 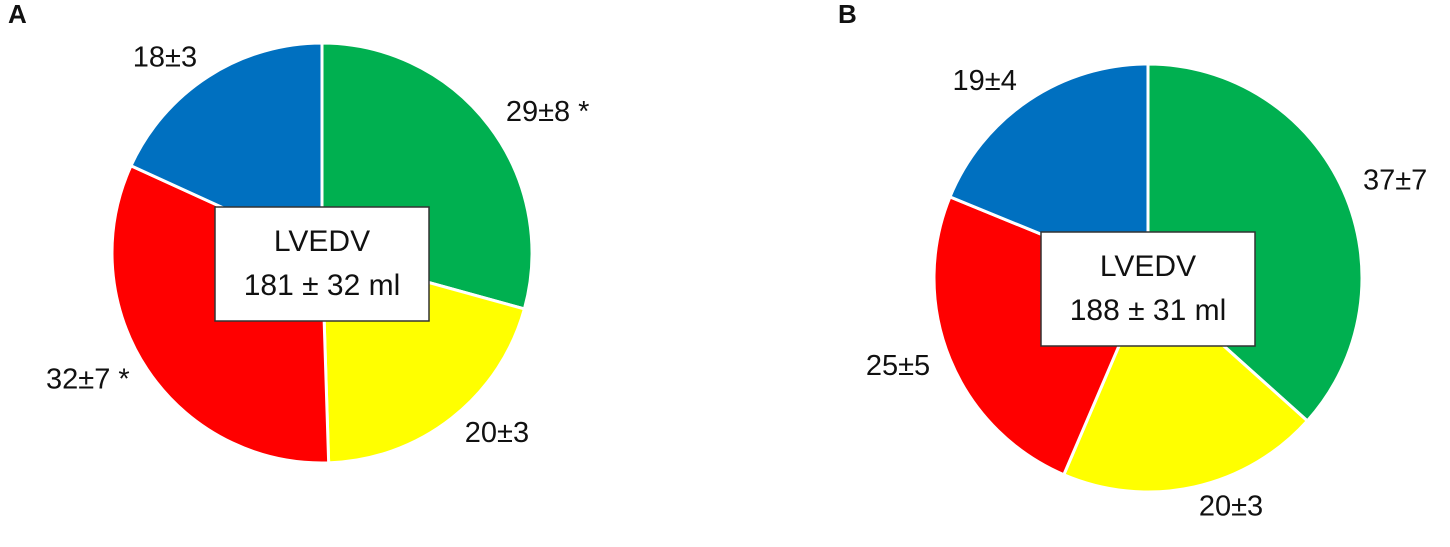 What do you see at coordinates (17, 14) in the screenshot?
I see `panel-label: A` at bounding box center [17, 14].